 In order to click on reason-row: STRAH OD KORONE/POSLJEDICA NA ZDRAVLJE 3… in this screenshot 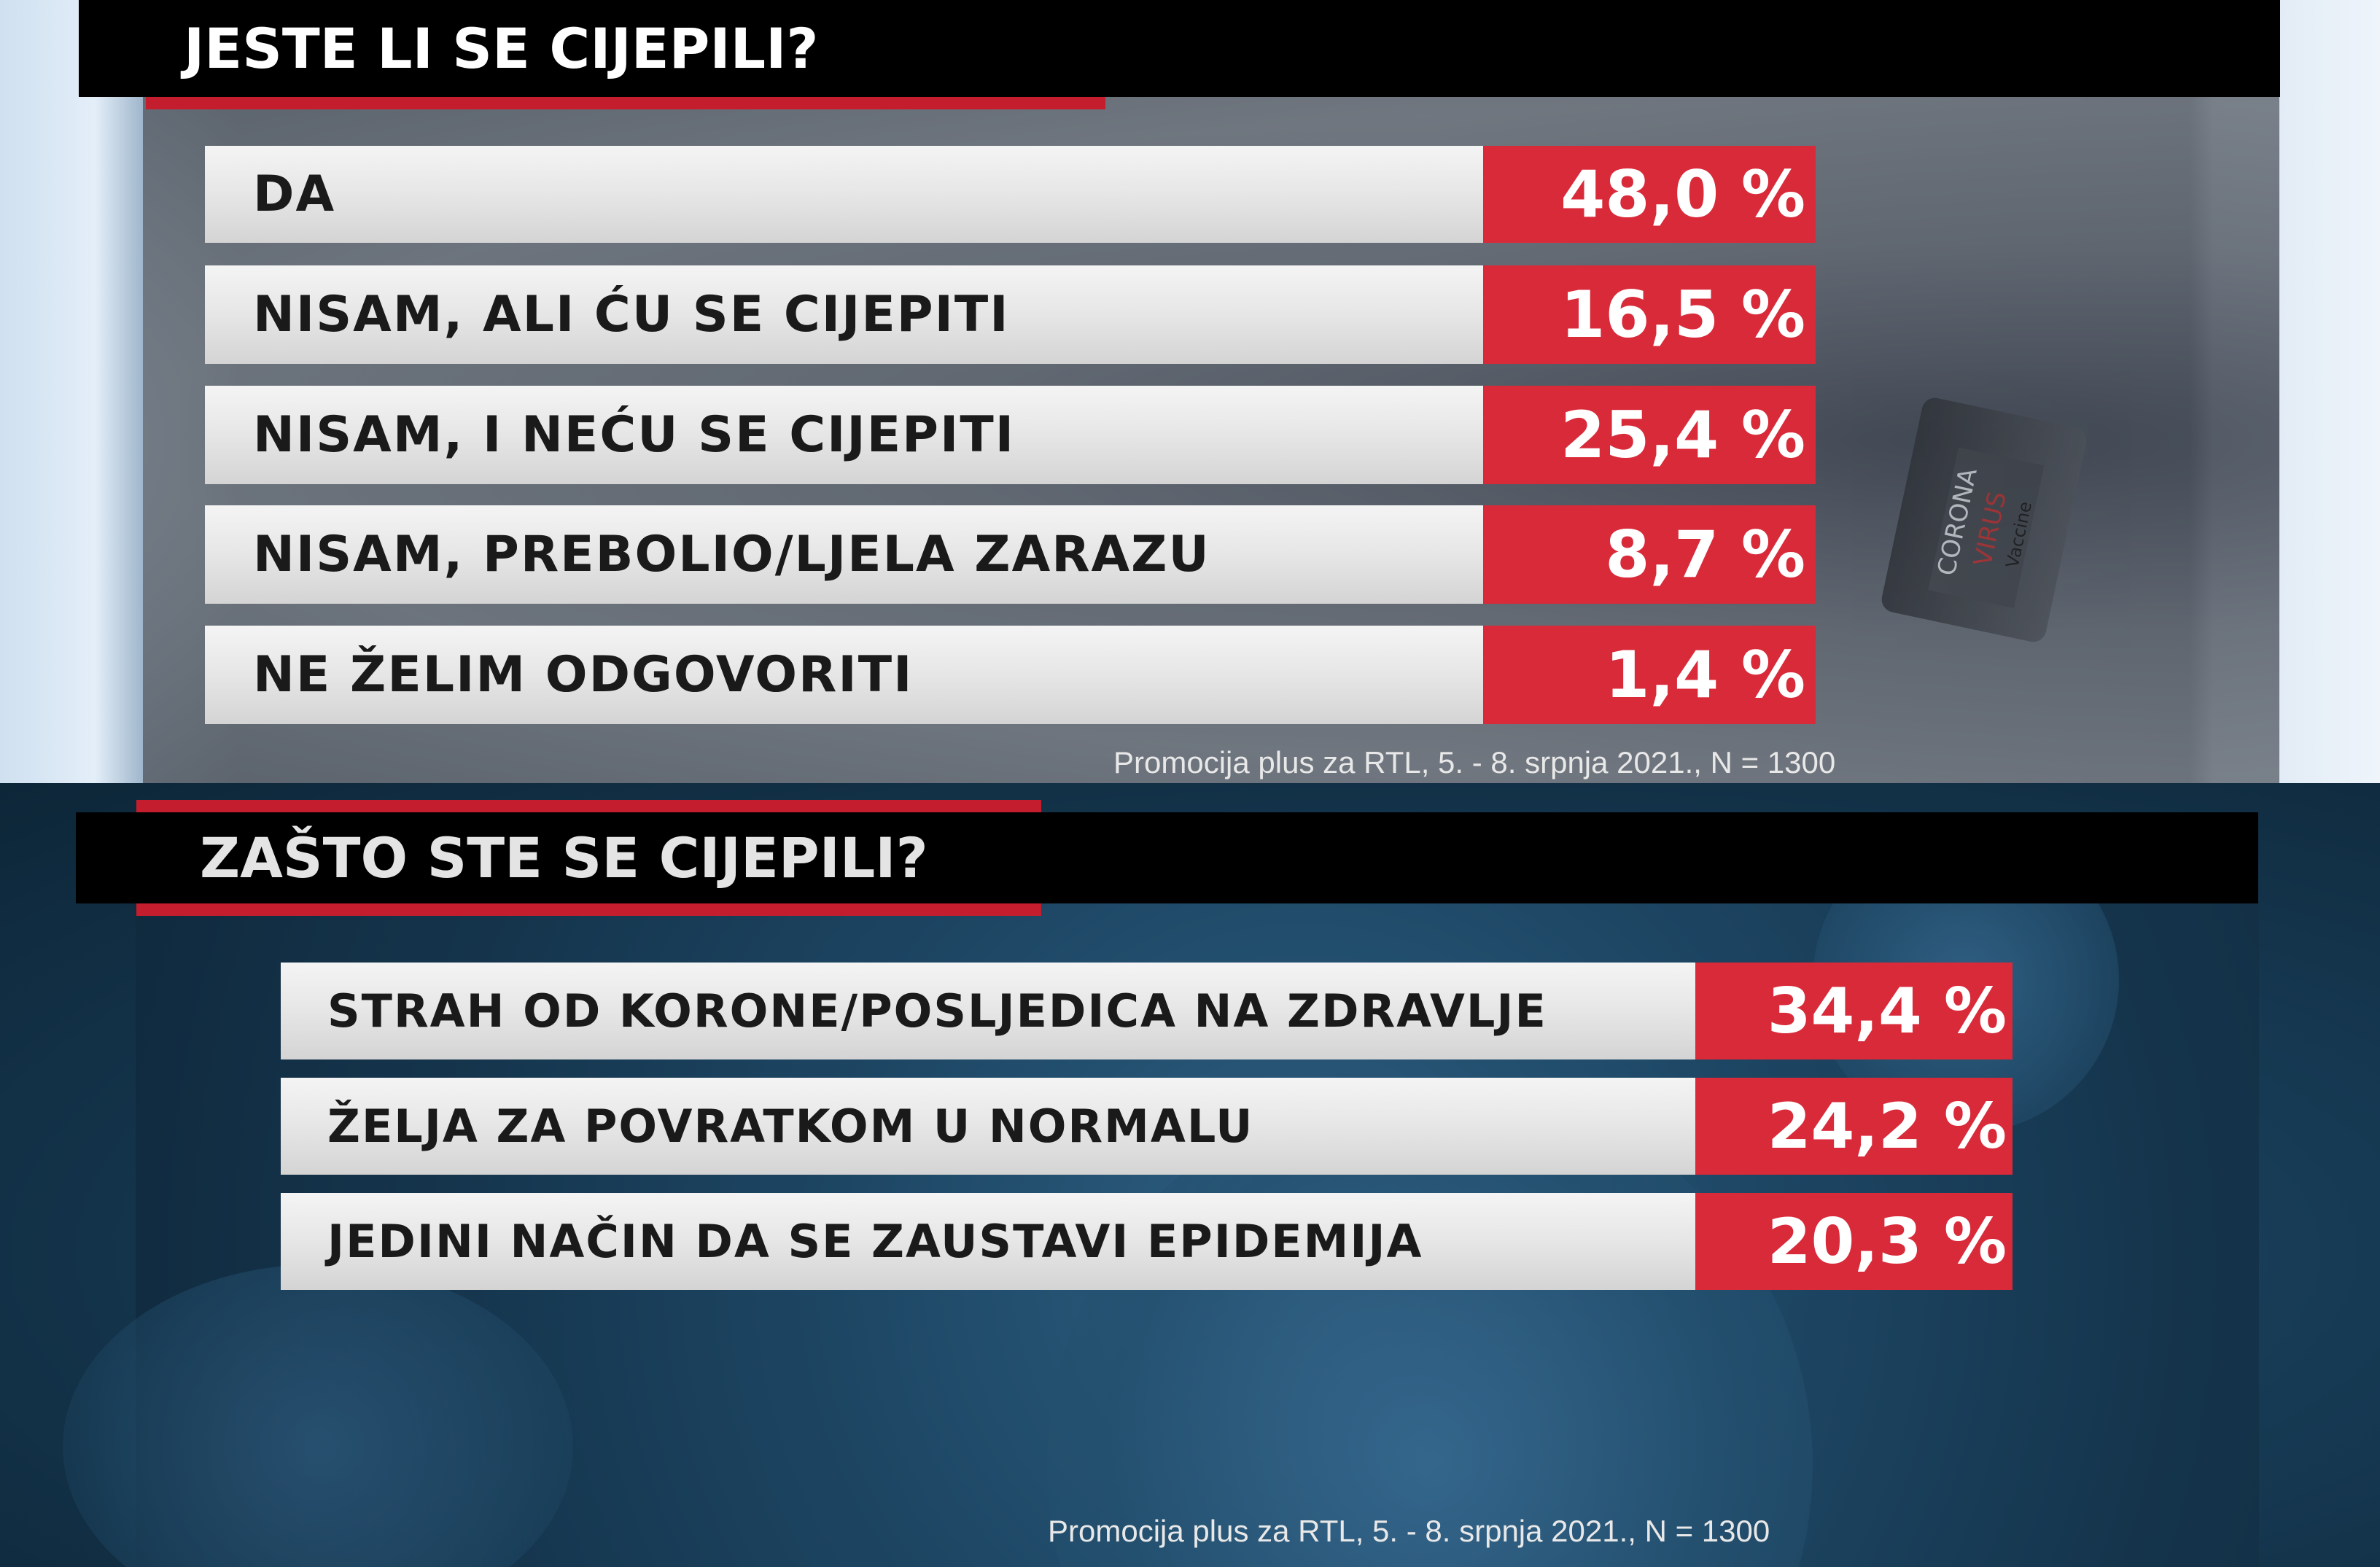, I will do `click(1146, 1011)`.